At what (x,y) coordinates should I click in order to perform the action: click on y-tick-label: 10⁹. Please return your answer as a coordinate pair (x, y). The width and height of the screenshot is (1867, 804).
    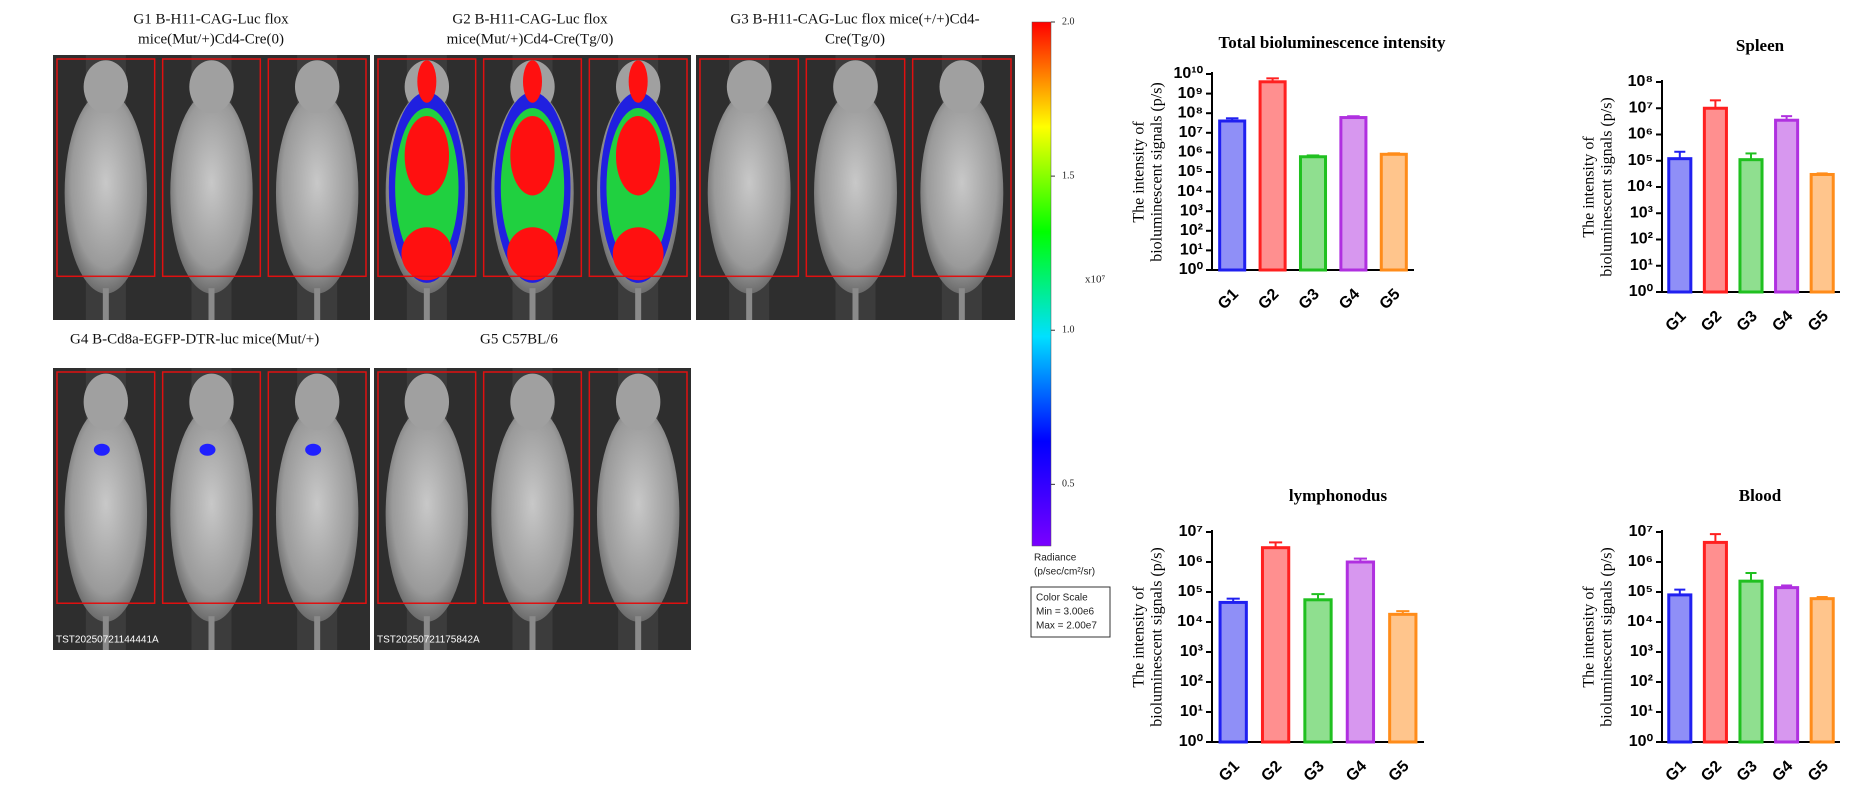
    Looking at the image, I should click on (1190, 93).